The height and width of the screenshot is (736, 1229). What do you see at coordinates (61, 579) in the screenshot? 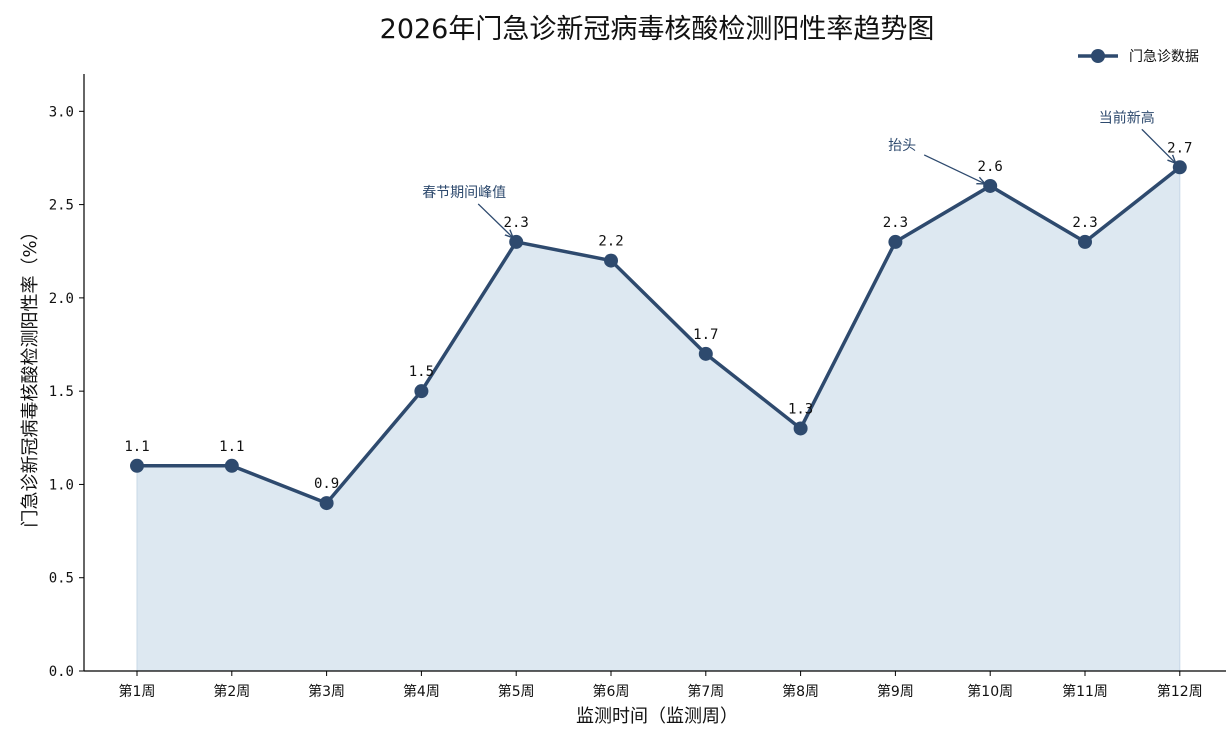
I see `y-tick-label: 0.5` at bounding box center [61, 579].